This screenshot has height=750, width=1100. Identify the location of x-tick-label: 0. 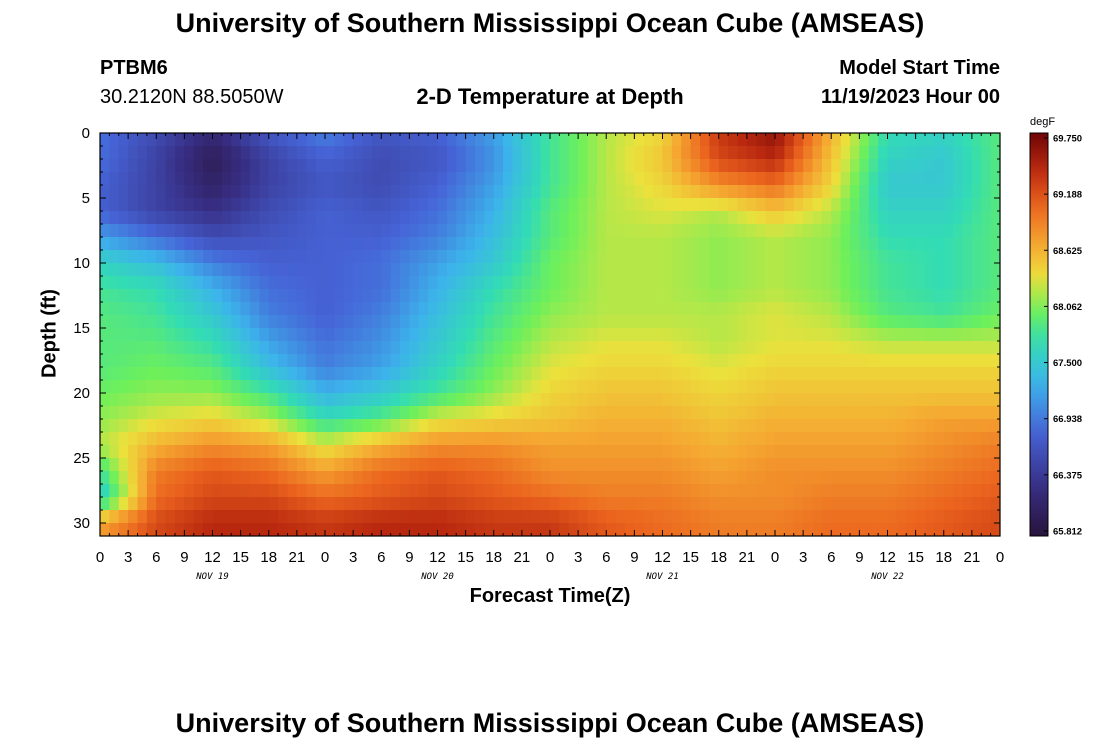
(325, 557).